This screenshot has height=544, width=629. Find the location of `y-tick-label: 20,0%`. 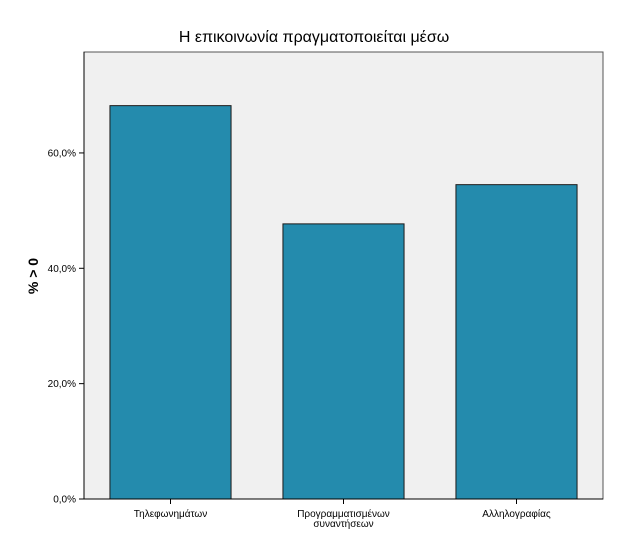

y-tick-label: 20,0% is located at coordinates (62, 384).